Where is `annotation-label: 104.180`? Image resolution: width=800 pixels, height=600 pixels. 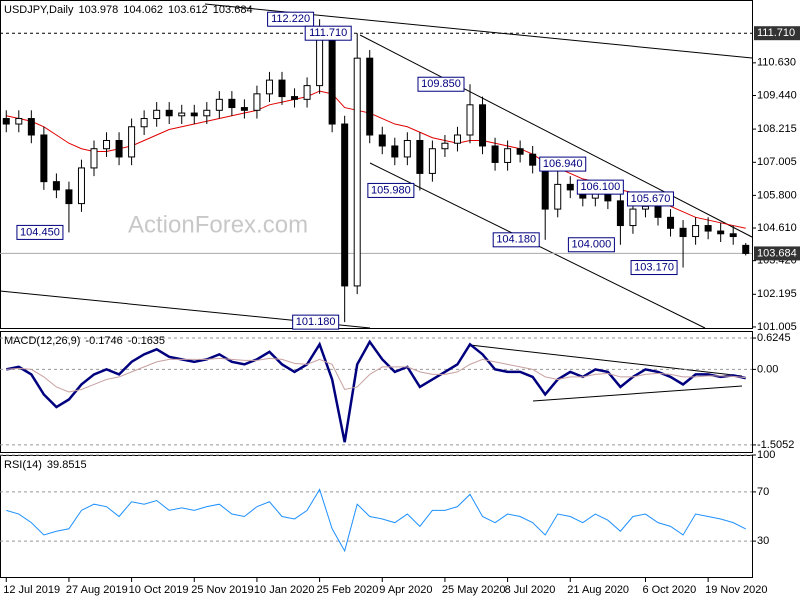
annotation-label: 104.180 is located at coordinates (516, 240).